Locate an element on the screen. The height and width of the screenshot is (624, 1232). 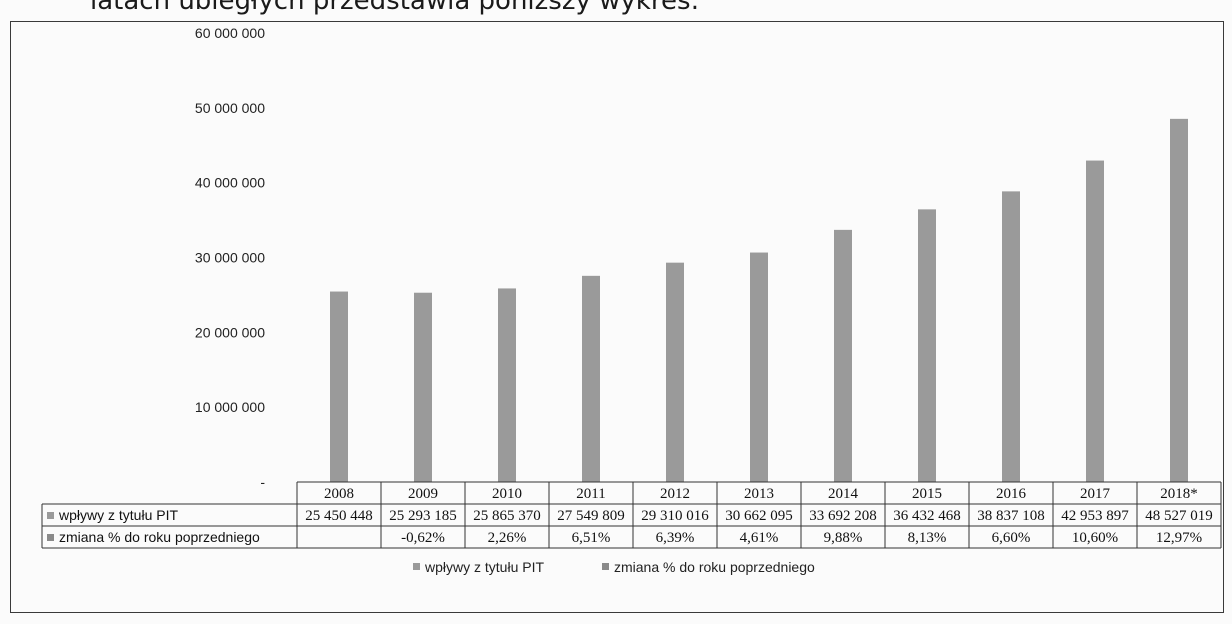
data-label: 6,51% is located at coordinates (591, 538).